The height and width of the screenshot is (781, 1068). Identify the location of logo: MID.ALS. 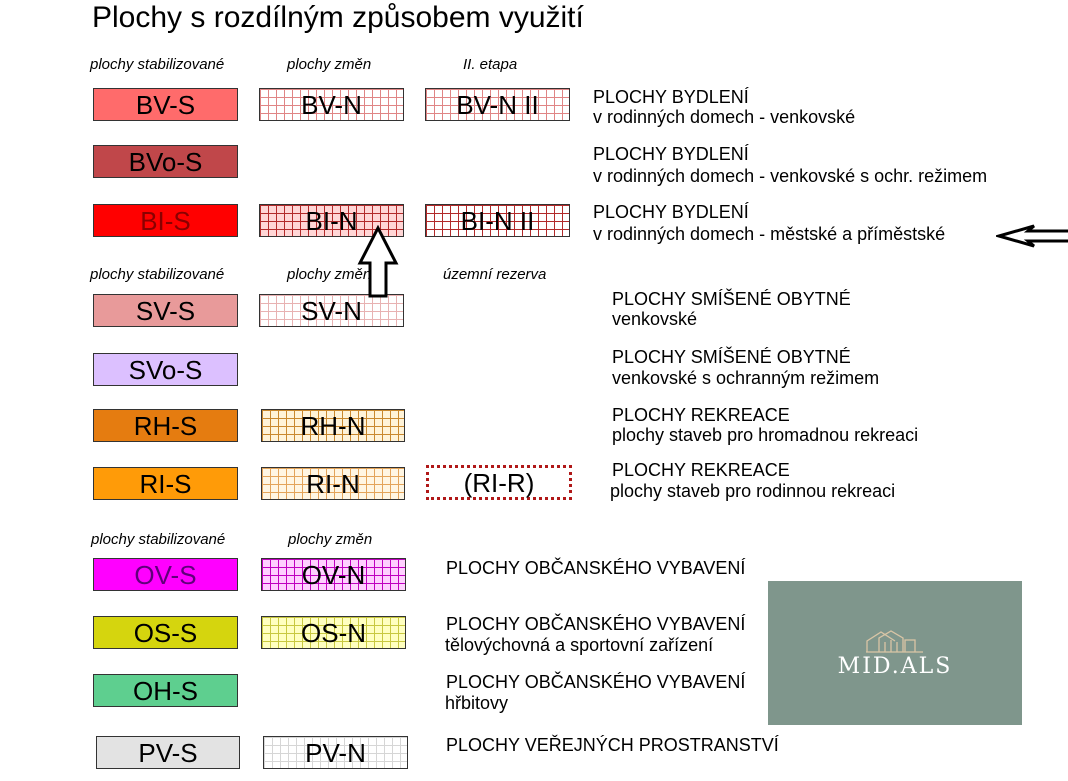
(895, 653).